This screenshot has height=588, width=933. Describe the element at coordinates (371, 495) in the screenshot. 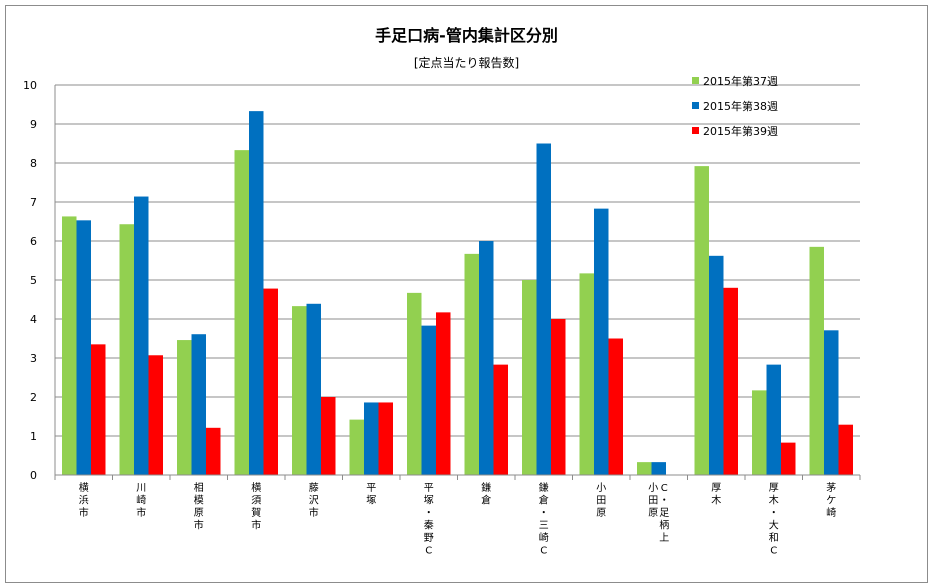

I see `x-category-label: 平塚` at that location.